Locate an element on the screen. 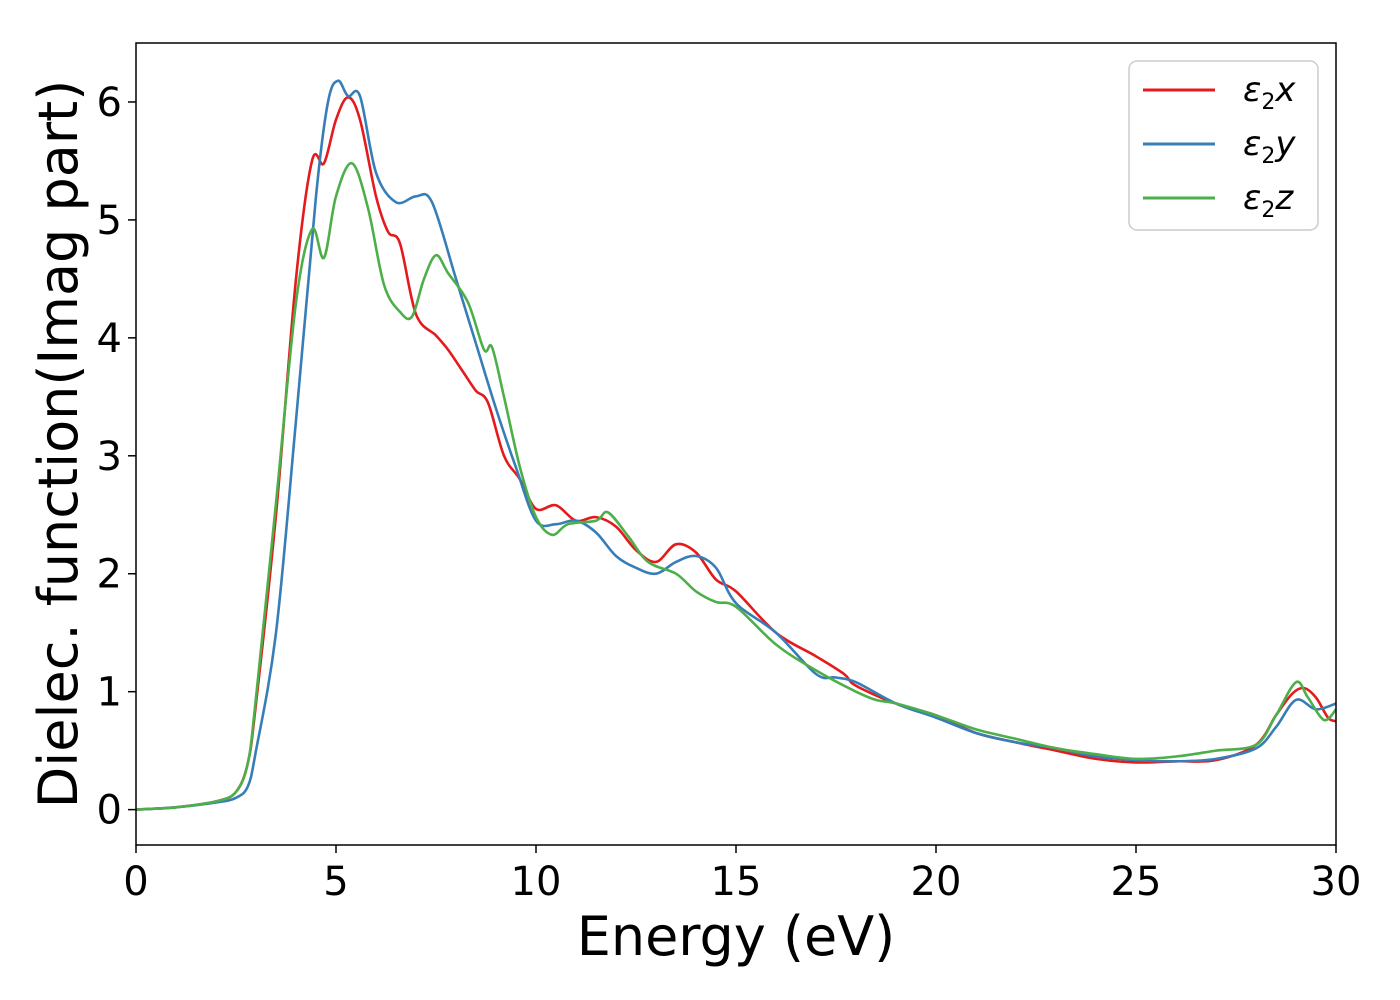 The height and width of the screenshot is (1000, 1400). legend-label-axis: x is located at coordinates (1285, 90).